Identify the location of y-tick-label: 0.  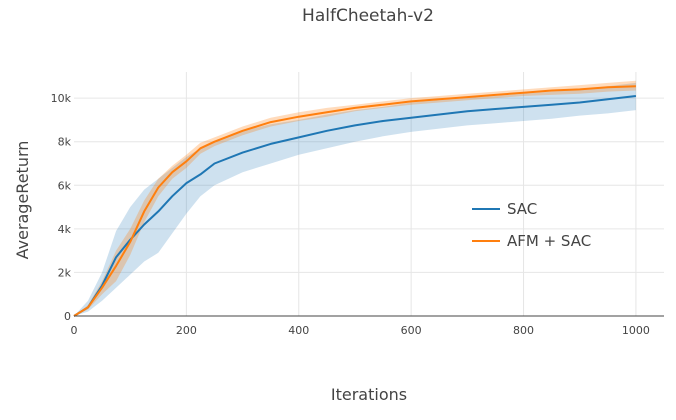
(67, 316).